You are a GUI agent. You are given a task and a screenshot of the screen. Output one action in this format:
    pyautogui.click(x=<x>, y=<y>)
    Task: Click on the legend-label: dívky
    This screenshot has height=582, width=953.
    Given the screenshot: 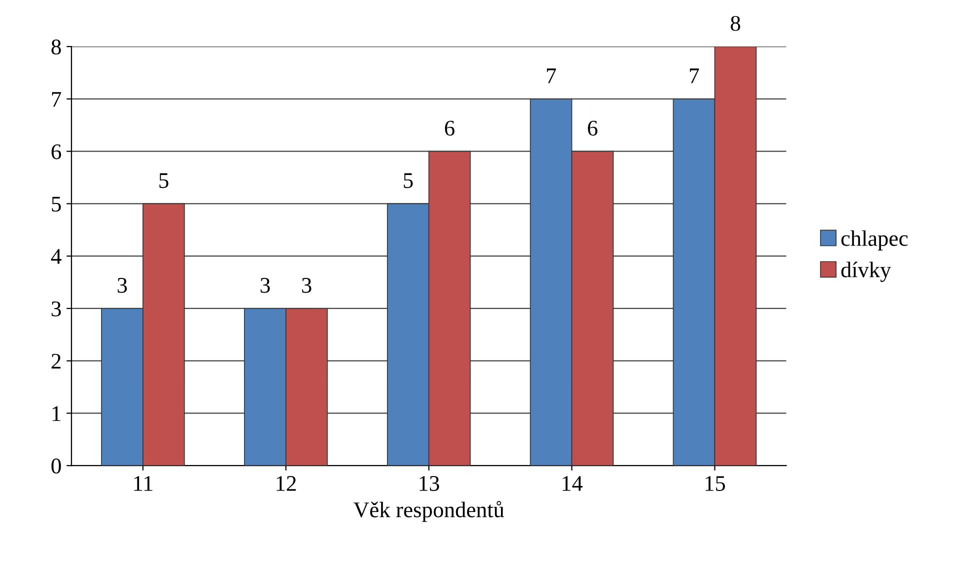 What is the action you would take?
    pyautogui.click(x=866, y=272)
    